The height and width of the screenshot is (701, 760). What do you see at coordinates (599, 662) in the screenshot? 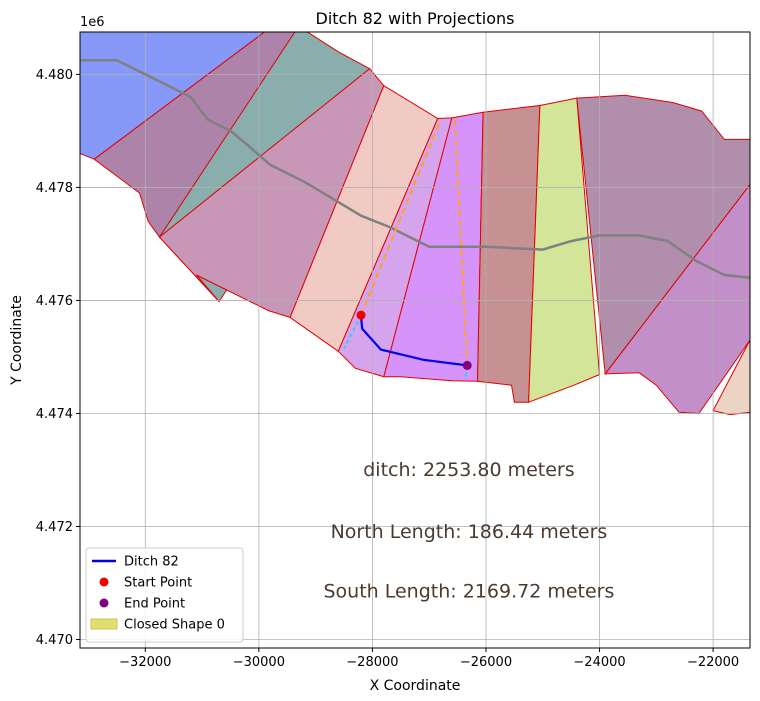
I see `x-tick-label-4: −24000` at bounding box center [599, 662].